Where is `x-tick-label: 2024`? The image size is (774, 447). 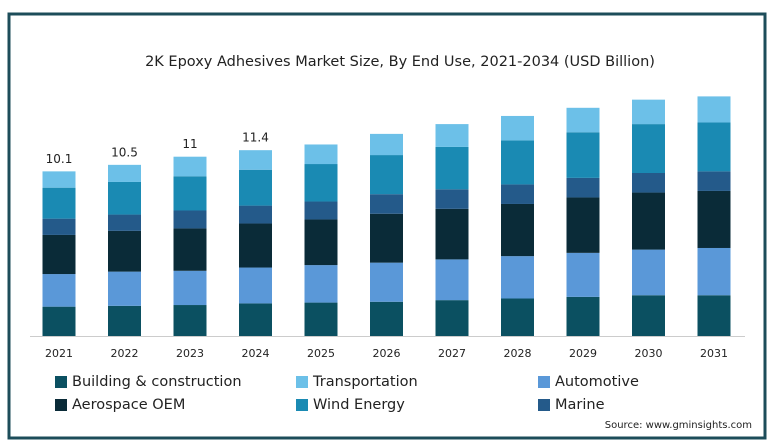
x-tick-label: 2024 is located at coordinates (256, 353).